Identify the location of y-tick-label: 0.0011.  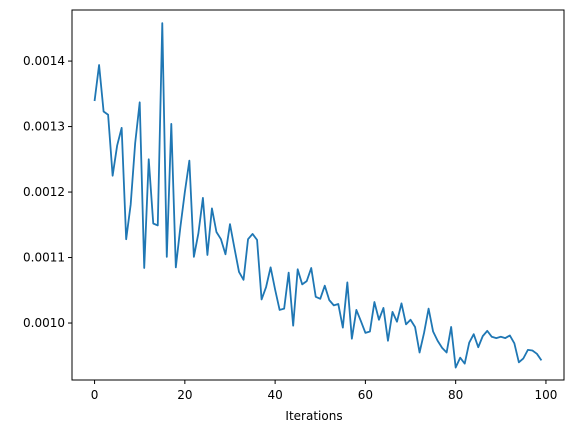
(44, 258).